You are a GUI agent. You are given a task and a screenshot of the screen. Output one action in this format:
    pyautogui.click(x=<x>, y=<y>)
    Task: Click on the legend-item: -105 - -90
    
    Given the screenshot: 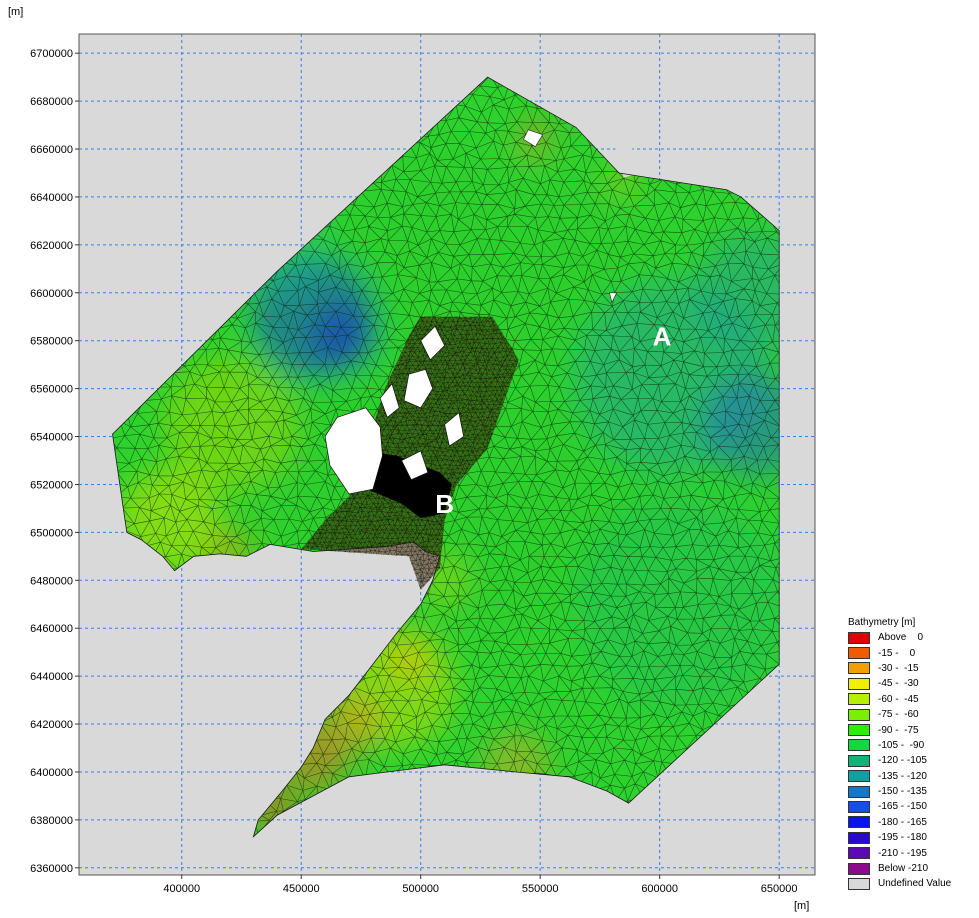 What is the action you would take?
    pyautogui.click(x=913, y=745)
    